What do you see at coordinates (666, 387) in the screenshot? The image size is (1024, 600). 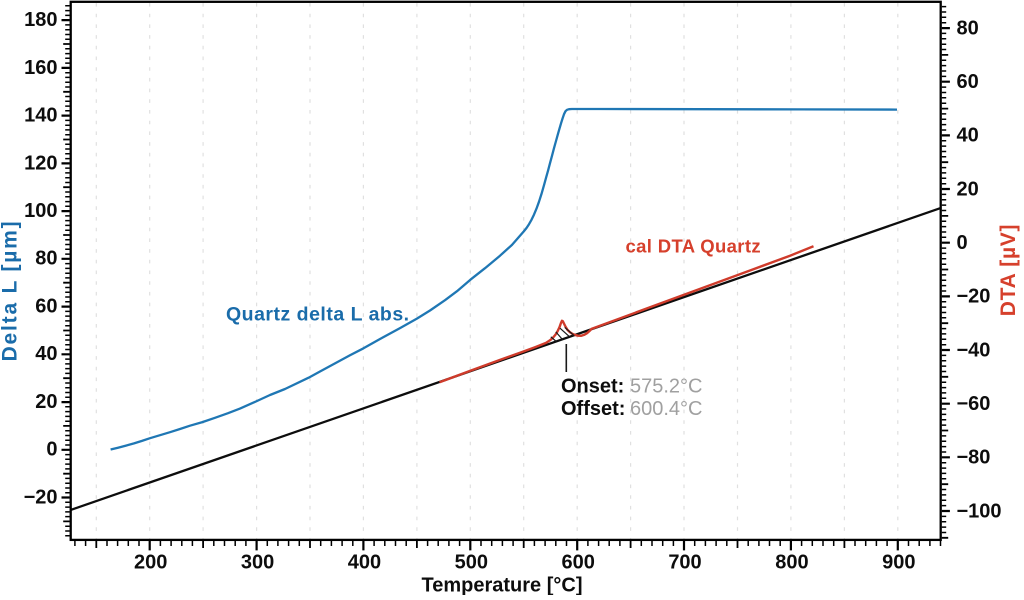 I see `svg-text: 575.2°C` at bounding box center [666, 387].